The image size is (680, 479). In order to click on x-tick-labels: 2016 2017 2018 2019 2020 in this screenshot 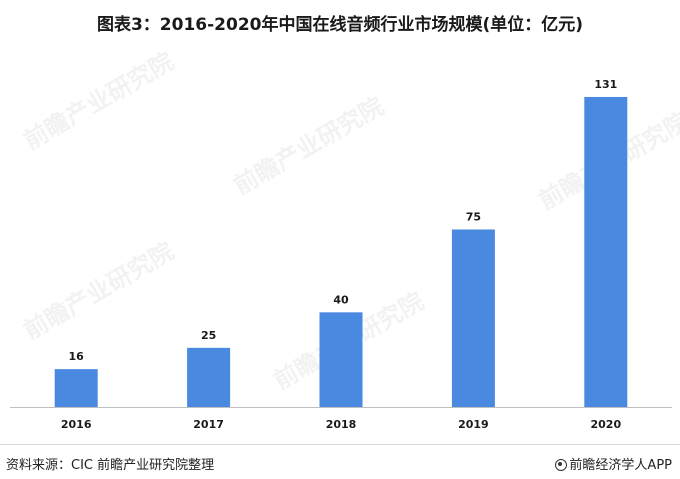, I will do `click(341, 424)`.